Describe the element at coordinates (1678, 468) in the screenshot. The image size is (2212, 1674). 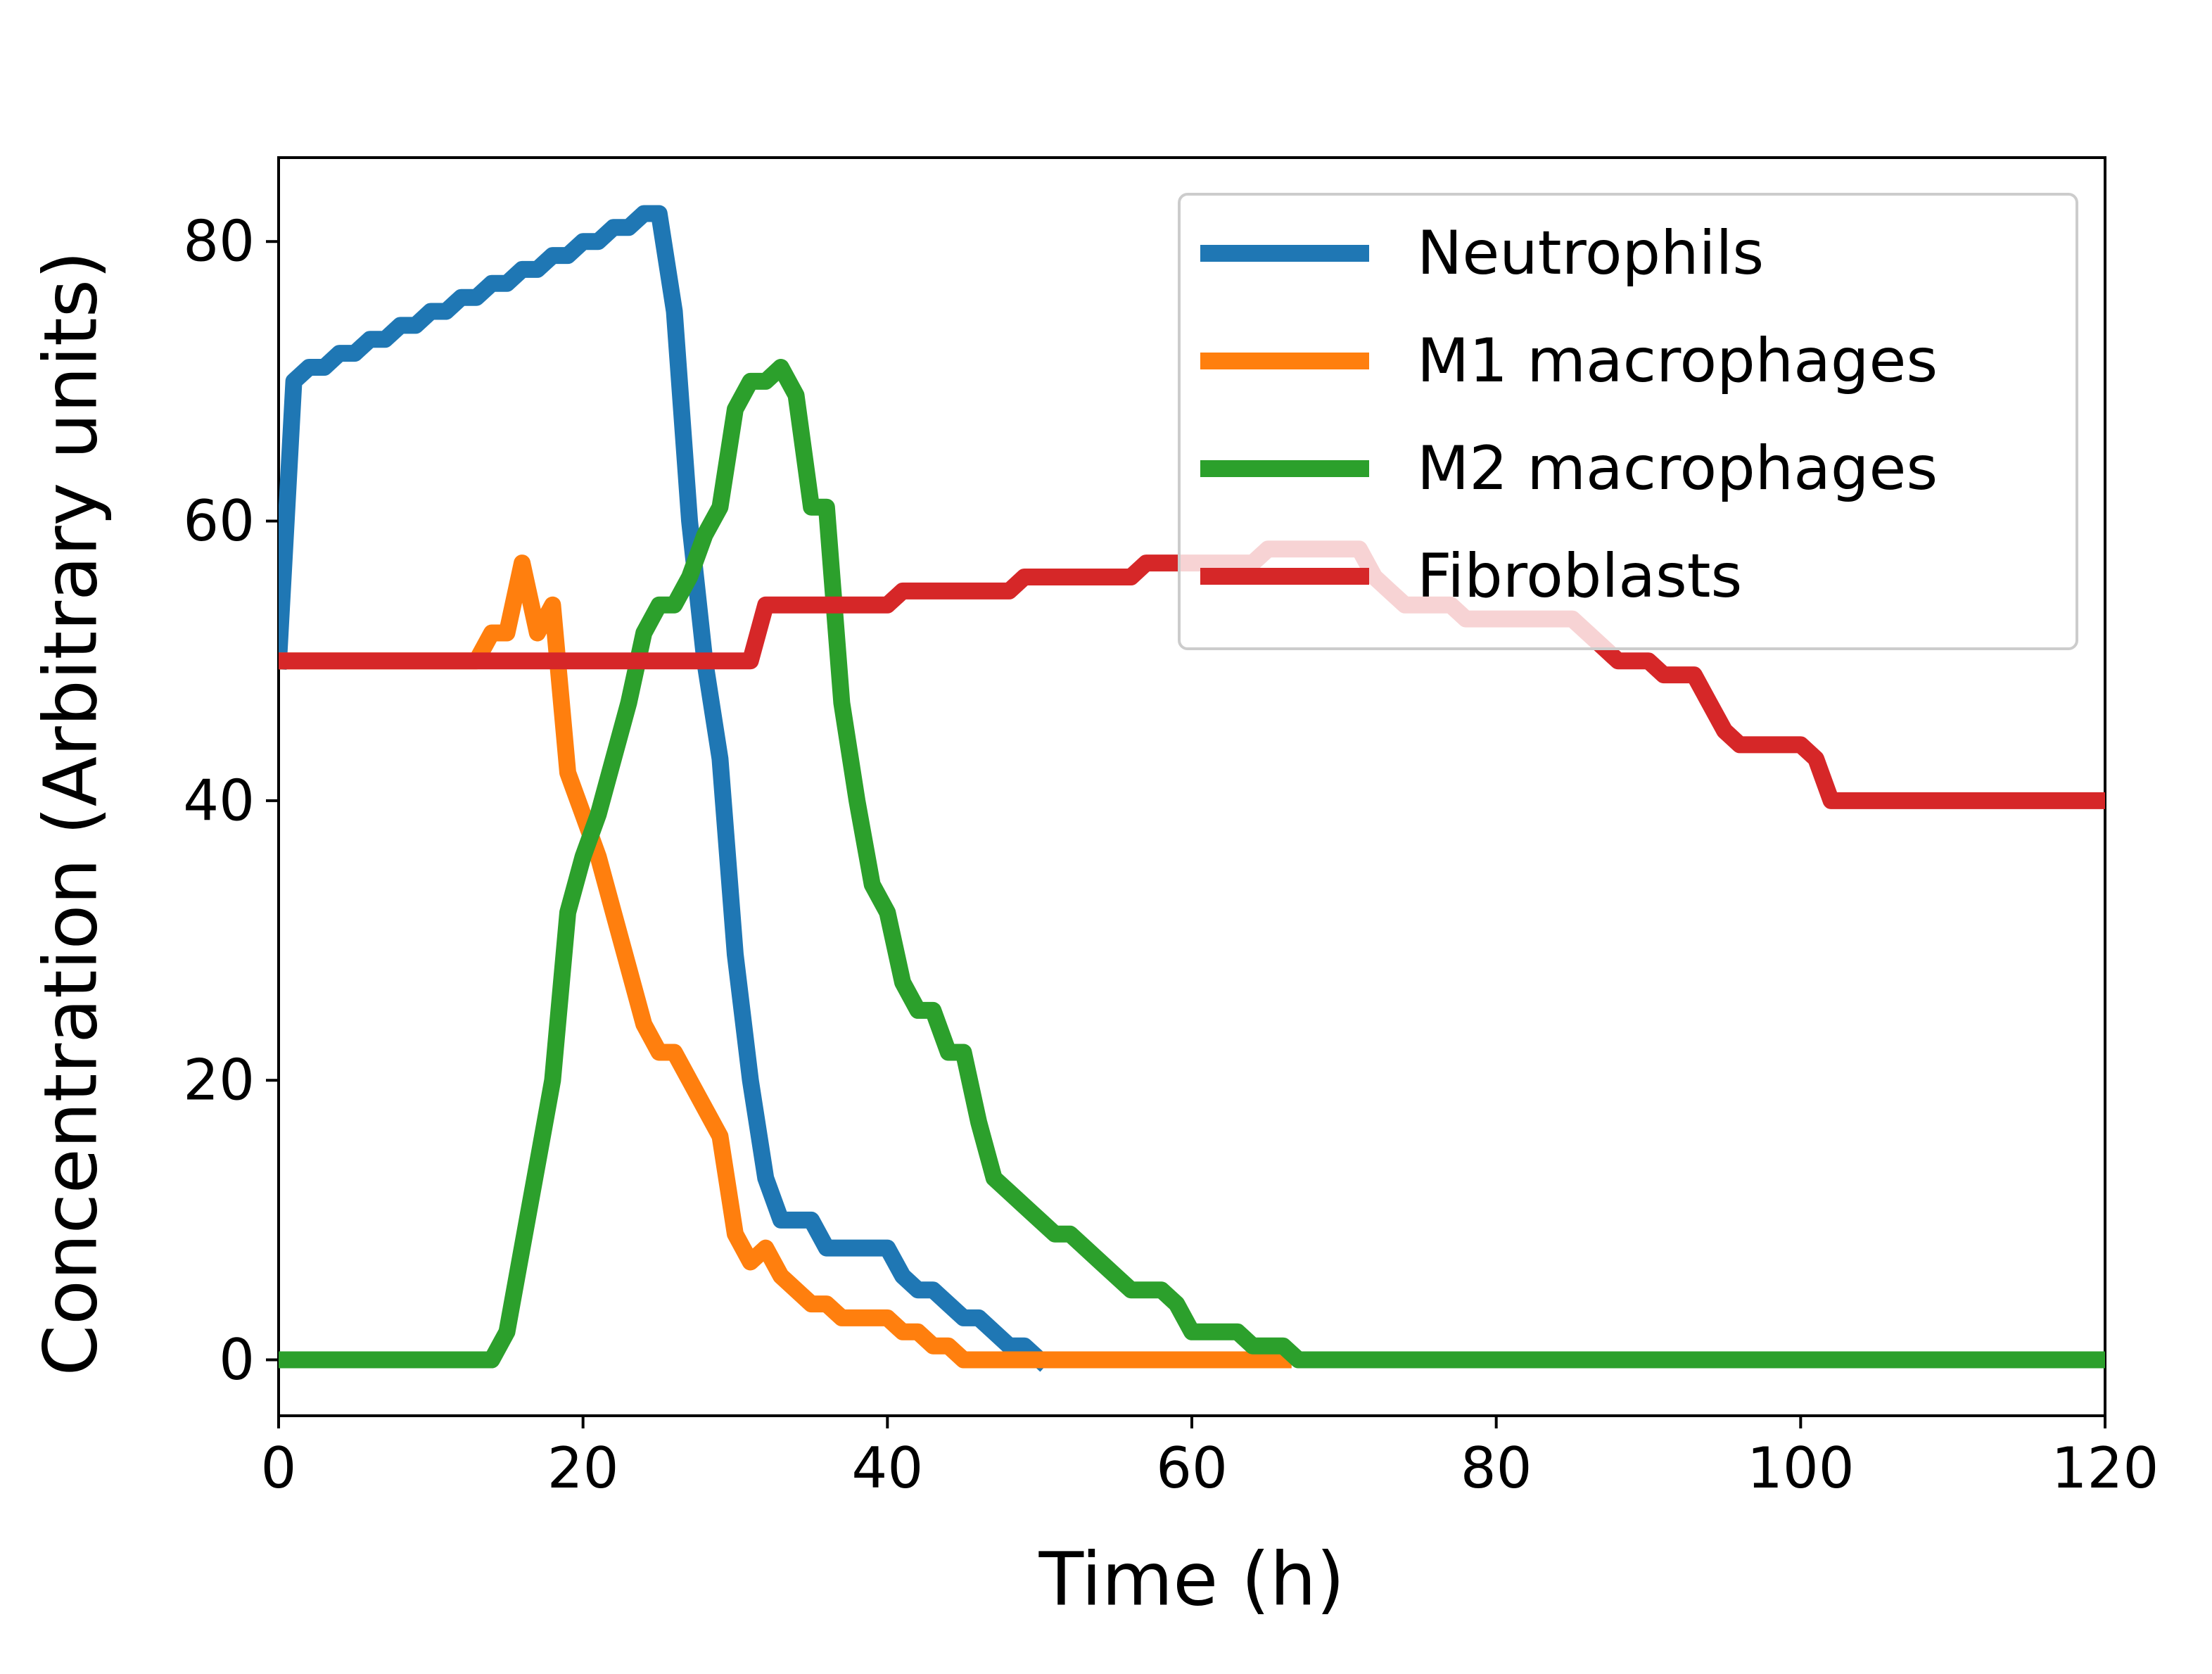
I see `legend-label: M2 macrophages` at that location.